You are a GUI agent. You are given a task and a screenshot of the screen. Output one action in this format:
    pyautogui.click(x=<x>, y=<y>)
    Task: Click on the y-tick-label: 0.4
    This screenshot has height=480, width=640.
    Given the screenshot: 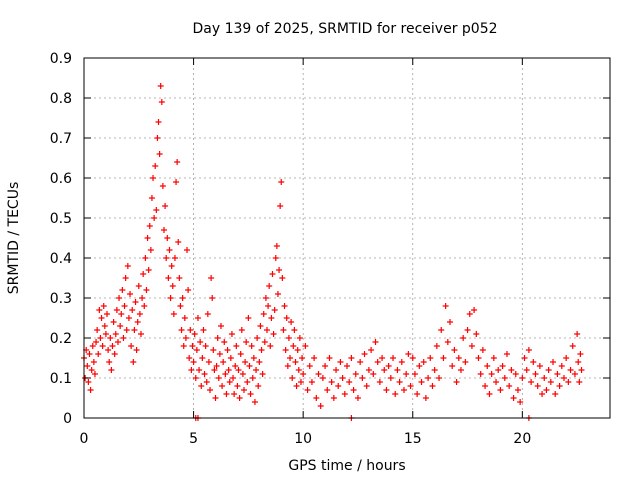 What is the action you would take?
    pyautogui.click(x=61, y=259)
    